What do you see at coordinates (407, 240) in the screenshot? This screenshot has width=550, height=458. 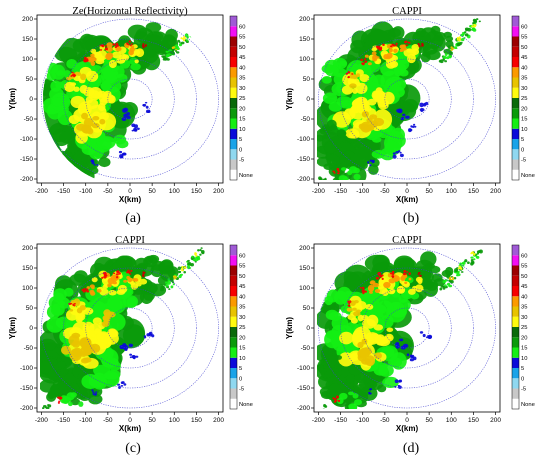 I see `panel-d-title: CAPPI` at bounding box center [407, 240].